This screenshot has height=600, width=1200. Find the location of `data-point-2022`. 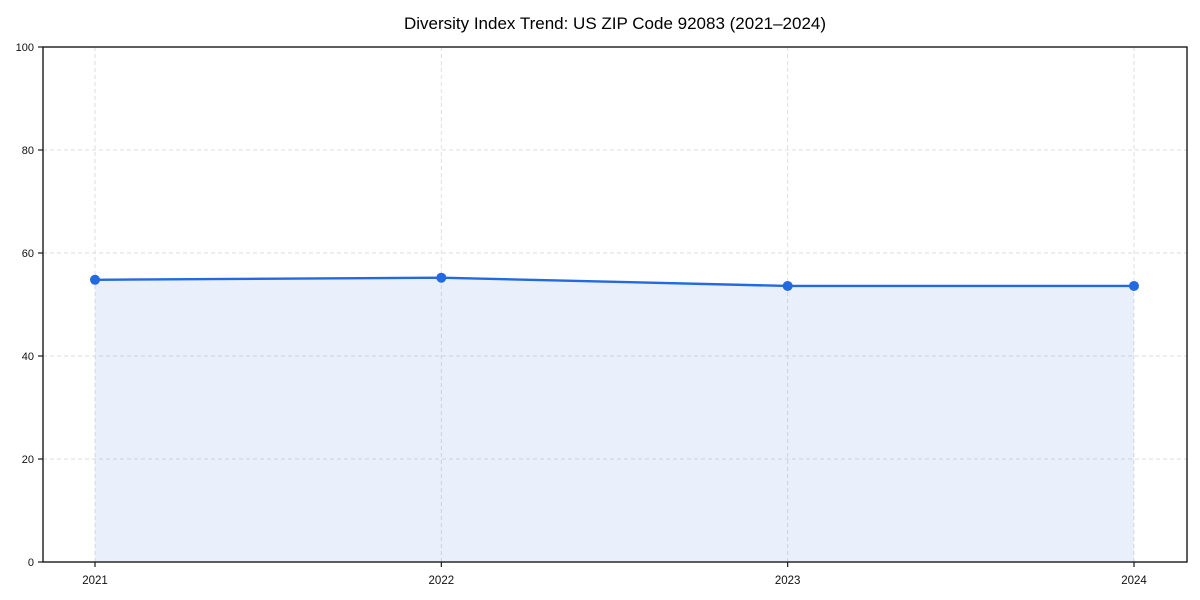

data-point-2022 is located at coordinates (441, 277).